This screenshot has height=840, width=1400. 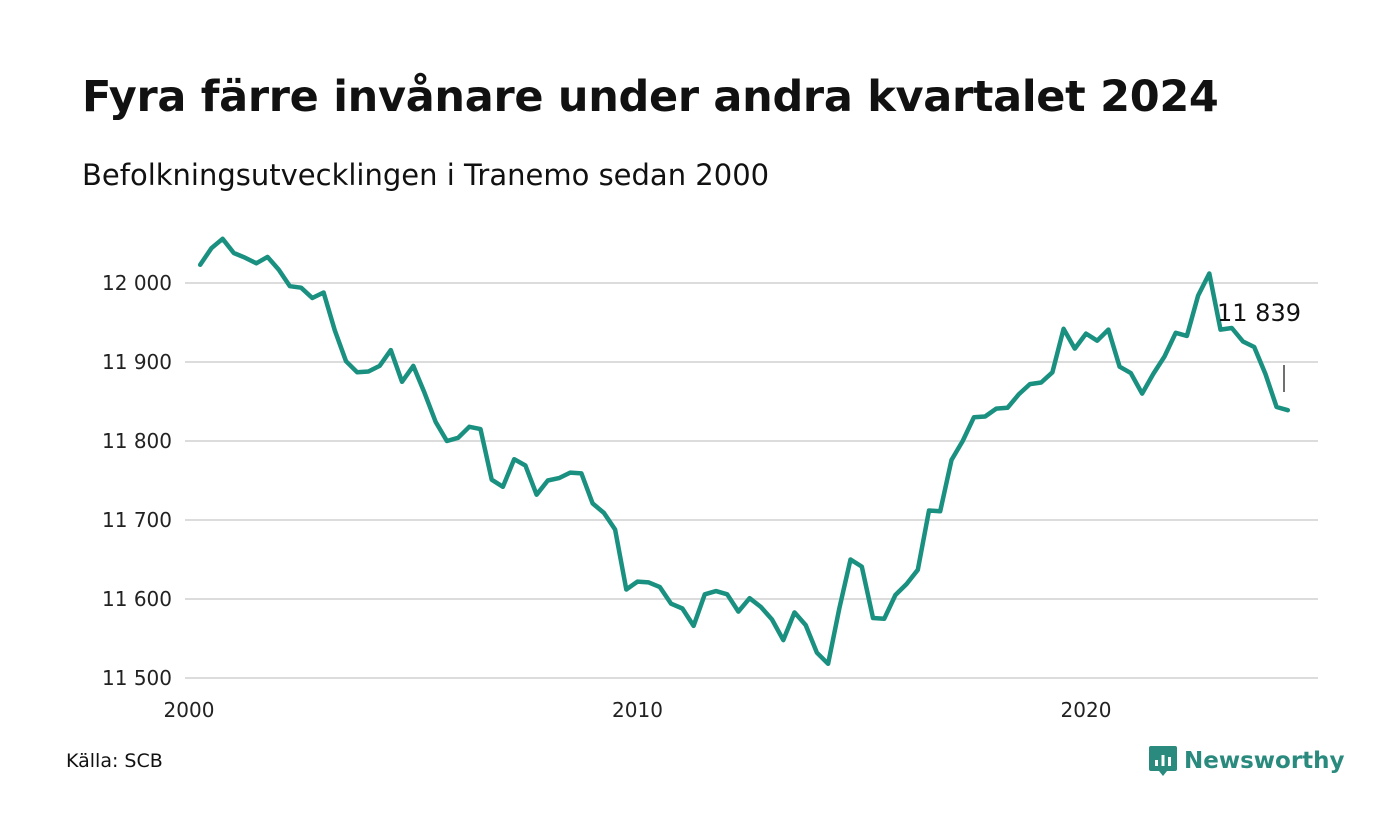 I want to click on y-tick-label: 11 500, so click(x=137, y=678).